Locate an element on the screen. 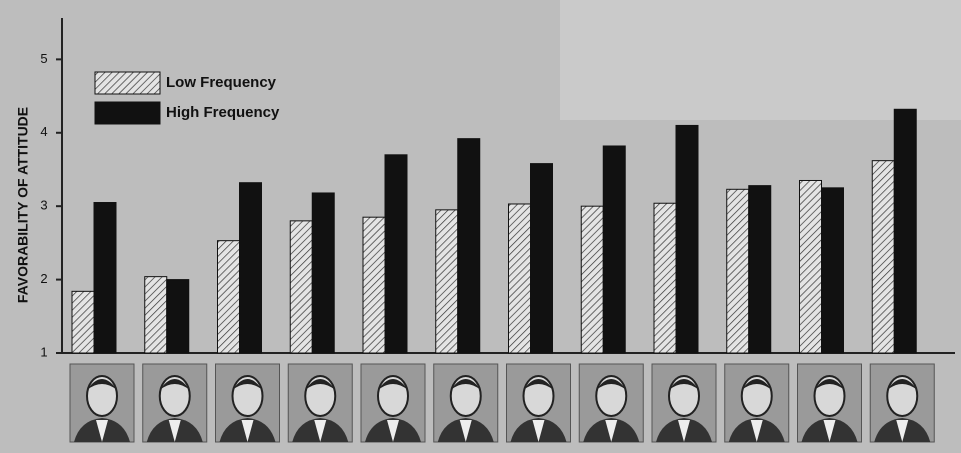 The width and height of the screenshot is (961, 453). y-tick-label: 2 is located at coordinates (43, 278).